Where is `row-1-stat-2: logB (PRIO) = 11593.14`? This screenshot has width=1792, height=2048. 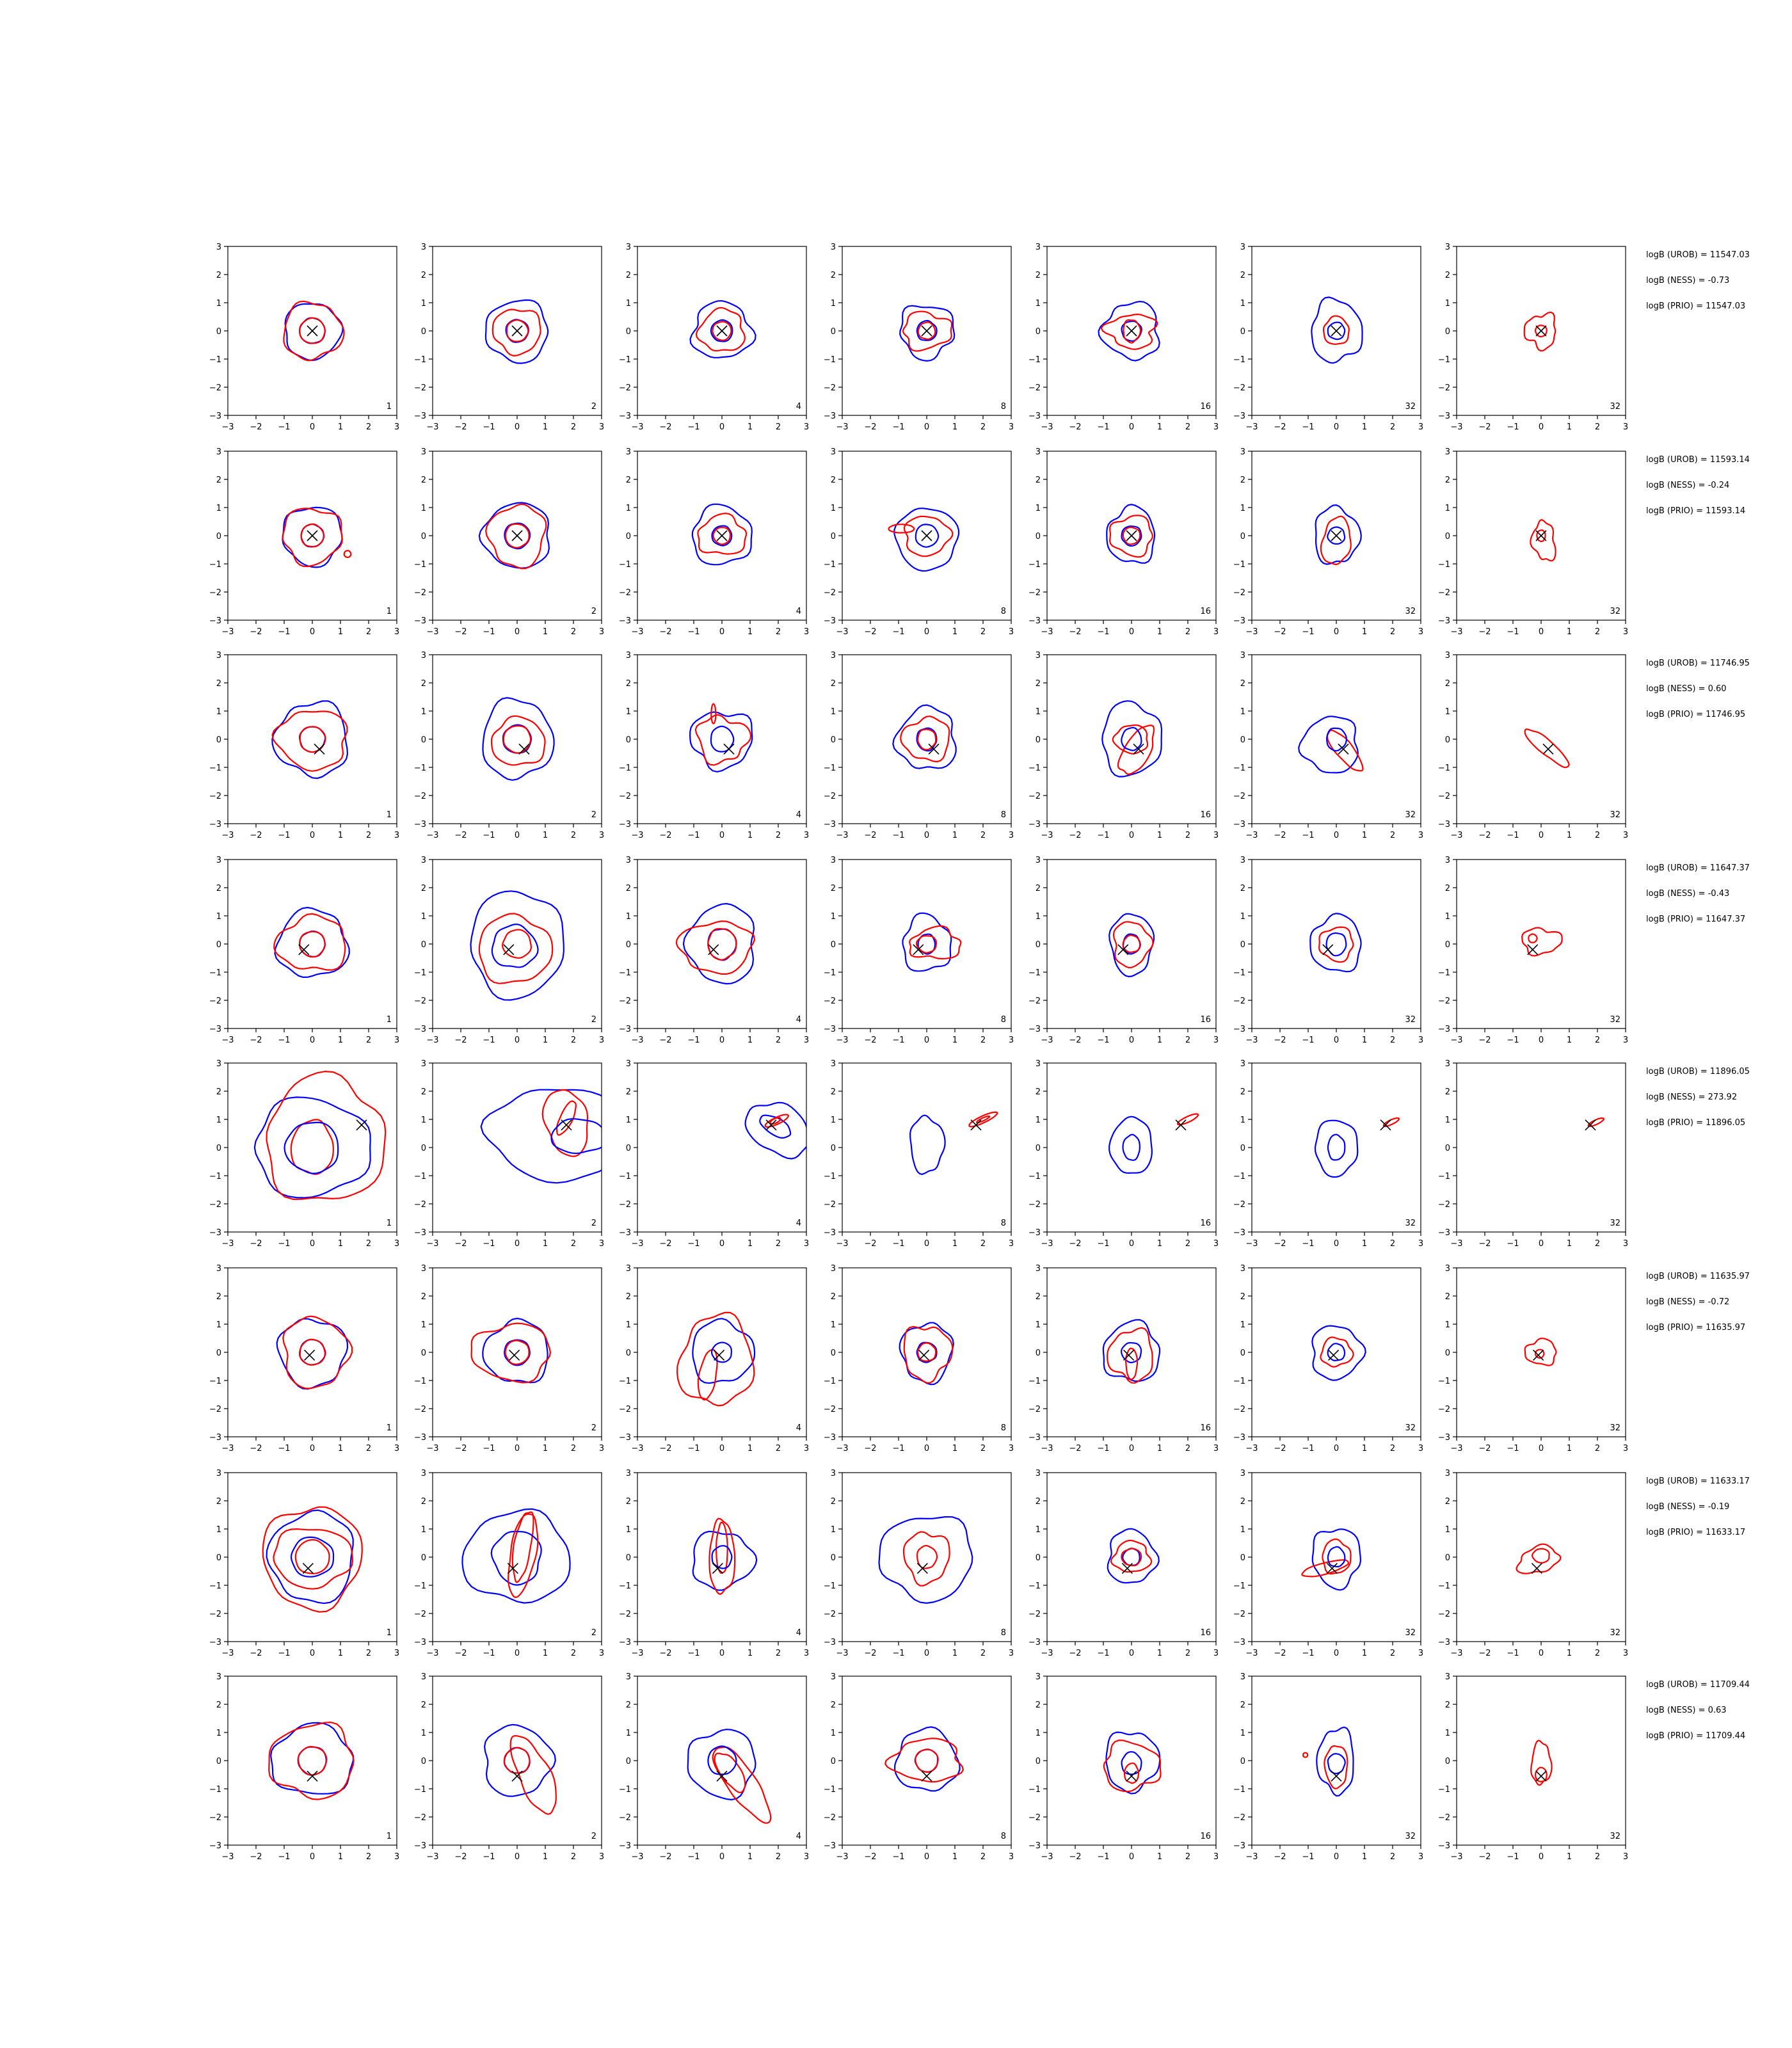 row-1-stat-2: logB (PRIO) = 11593.14 is located at coordinates (1696, 511).